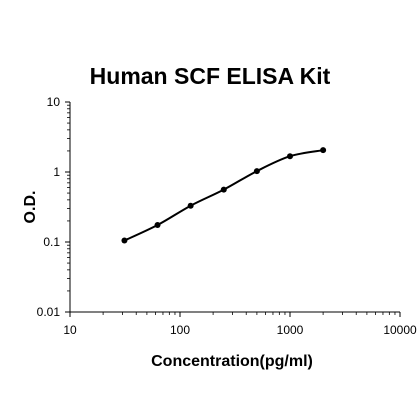  I want to click on x-axis-title: Concentration(pg/ml), so click(232, 361).